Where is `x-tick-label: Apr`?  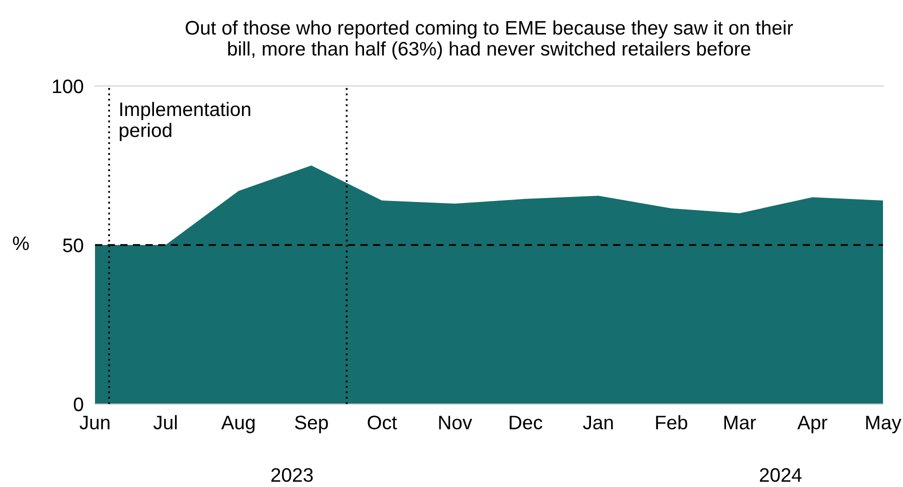
x-tick-label: Apr is located at coordinates (812, 425).